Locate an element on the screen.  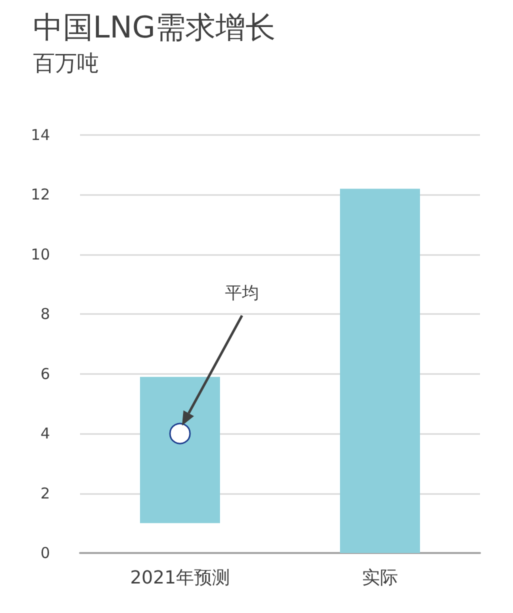
x-tick-label: 实际 is located at coordinates (380, 578).